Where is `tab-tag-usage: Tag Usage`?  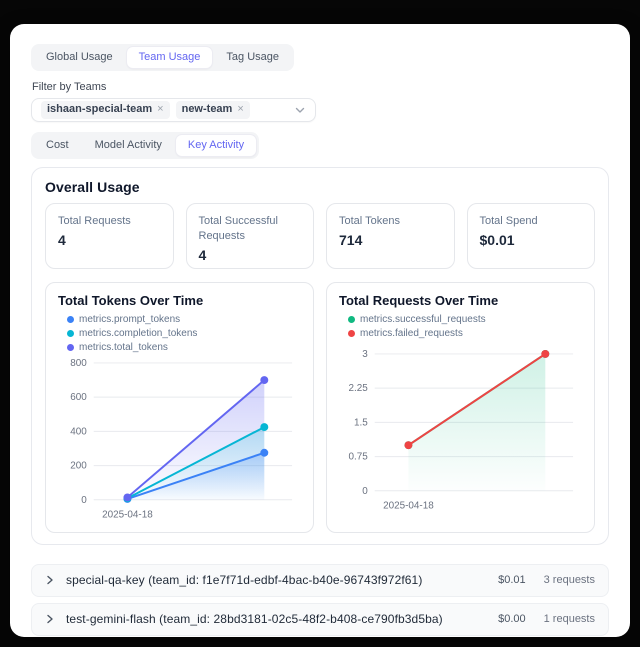
tab-tag-usage: Tag Usage is located at coordinates (252, 57).